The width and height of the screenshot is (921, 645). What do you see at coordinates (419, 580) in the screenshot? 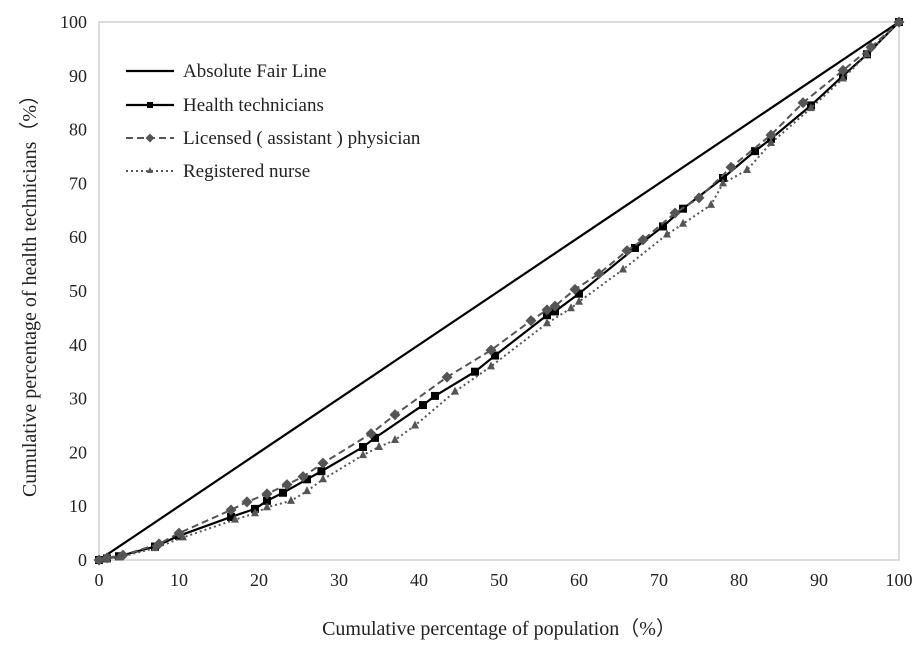
I see `x-tick-label: 40` at bounding box center [419, 580].